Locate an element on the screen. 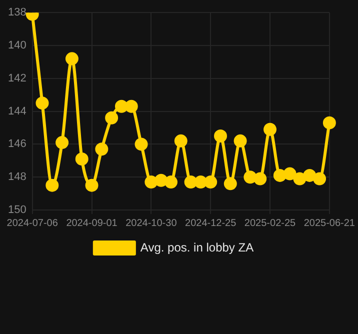 The height and width of the screenshot is (334, 358). x-tick-label: 2024-07-06 is located at coordinates (32, 223).